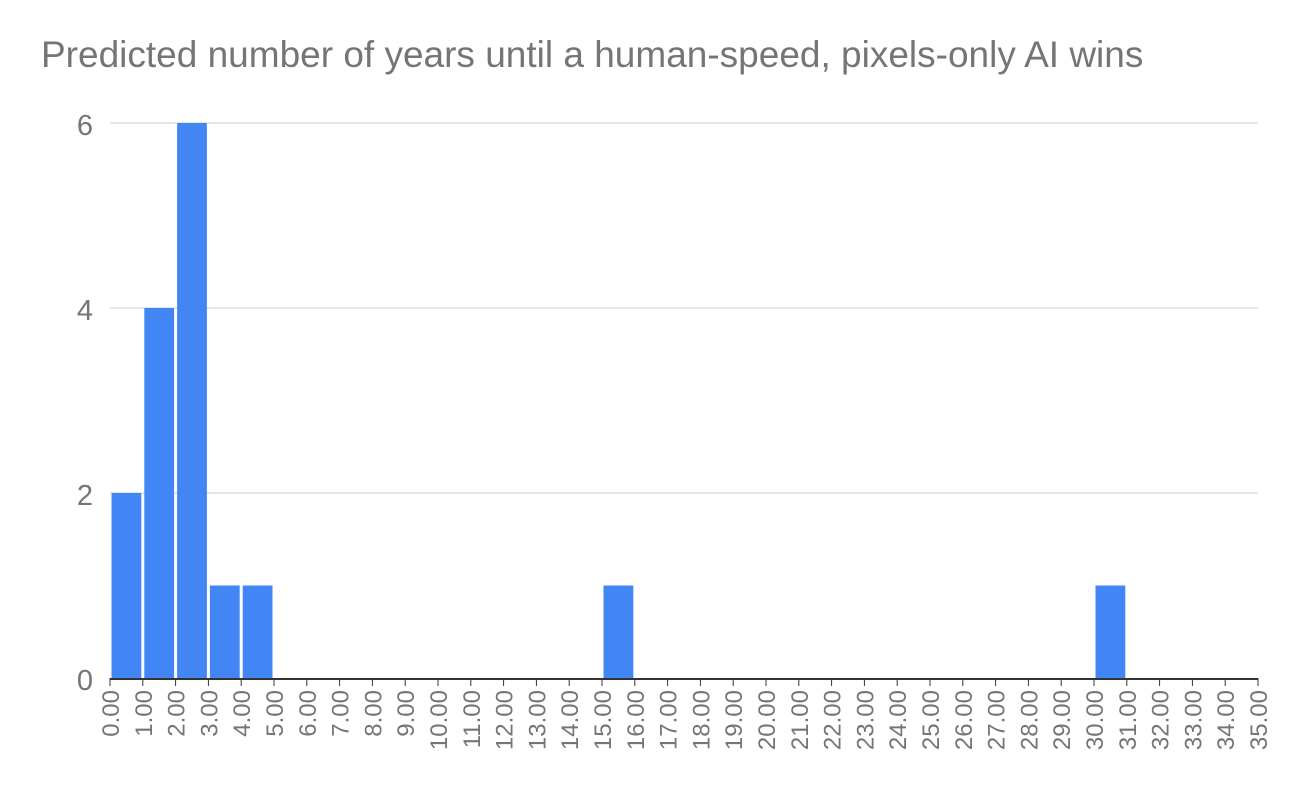  Describe the element at coordinates (275, 713) in the screenshot. I see `x-tick-label: 5.00` at that location.